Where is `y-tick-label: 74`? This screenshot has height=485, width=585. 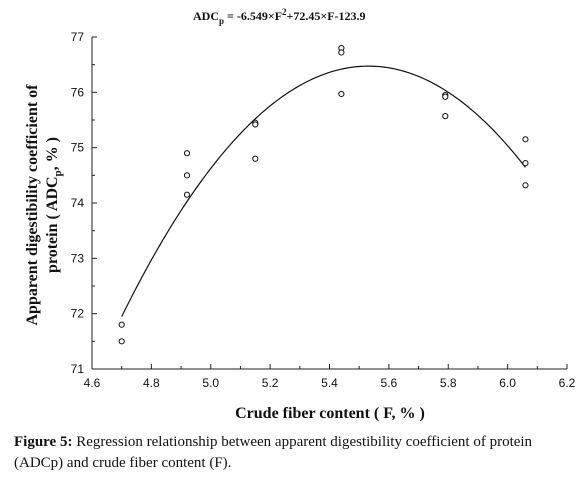
y-tick-label: 74 is located at coordinates (78, 203).